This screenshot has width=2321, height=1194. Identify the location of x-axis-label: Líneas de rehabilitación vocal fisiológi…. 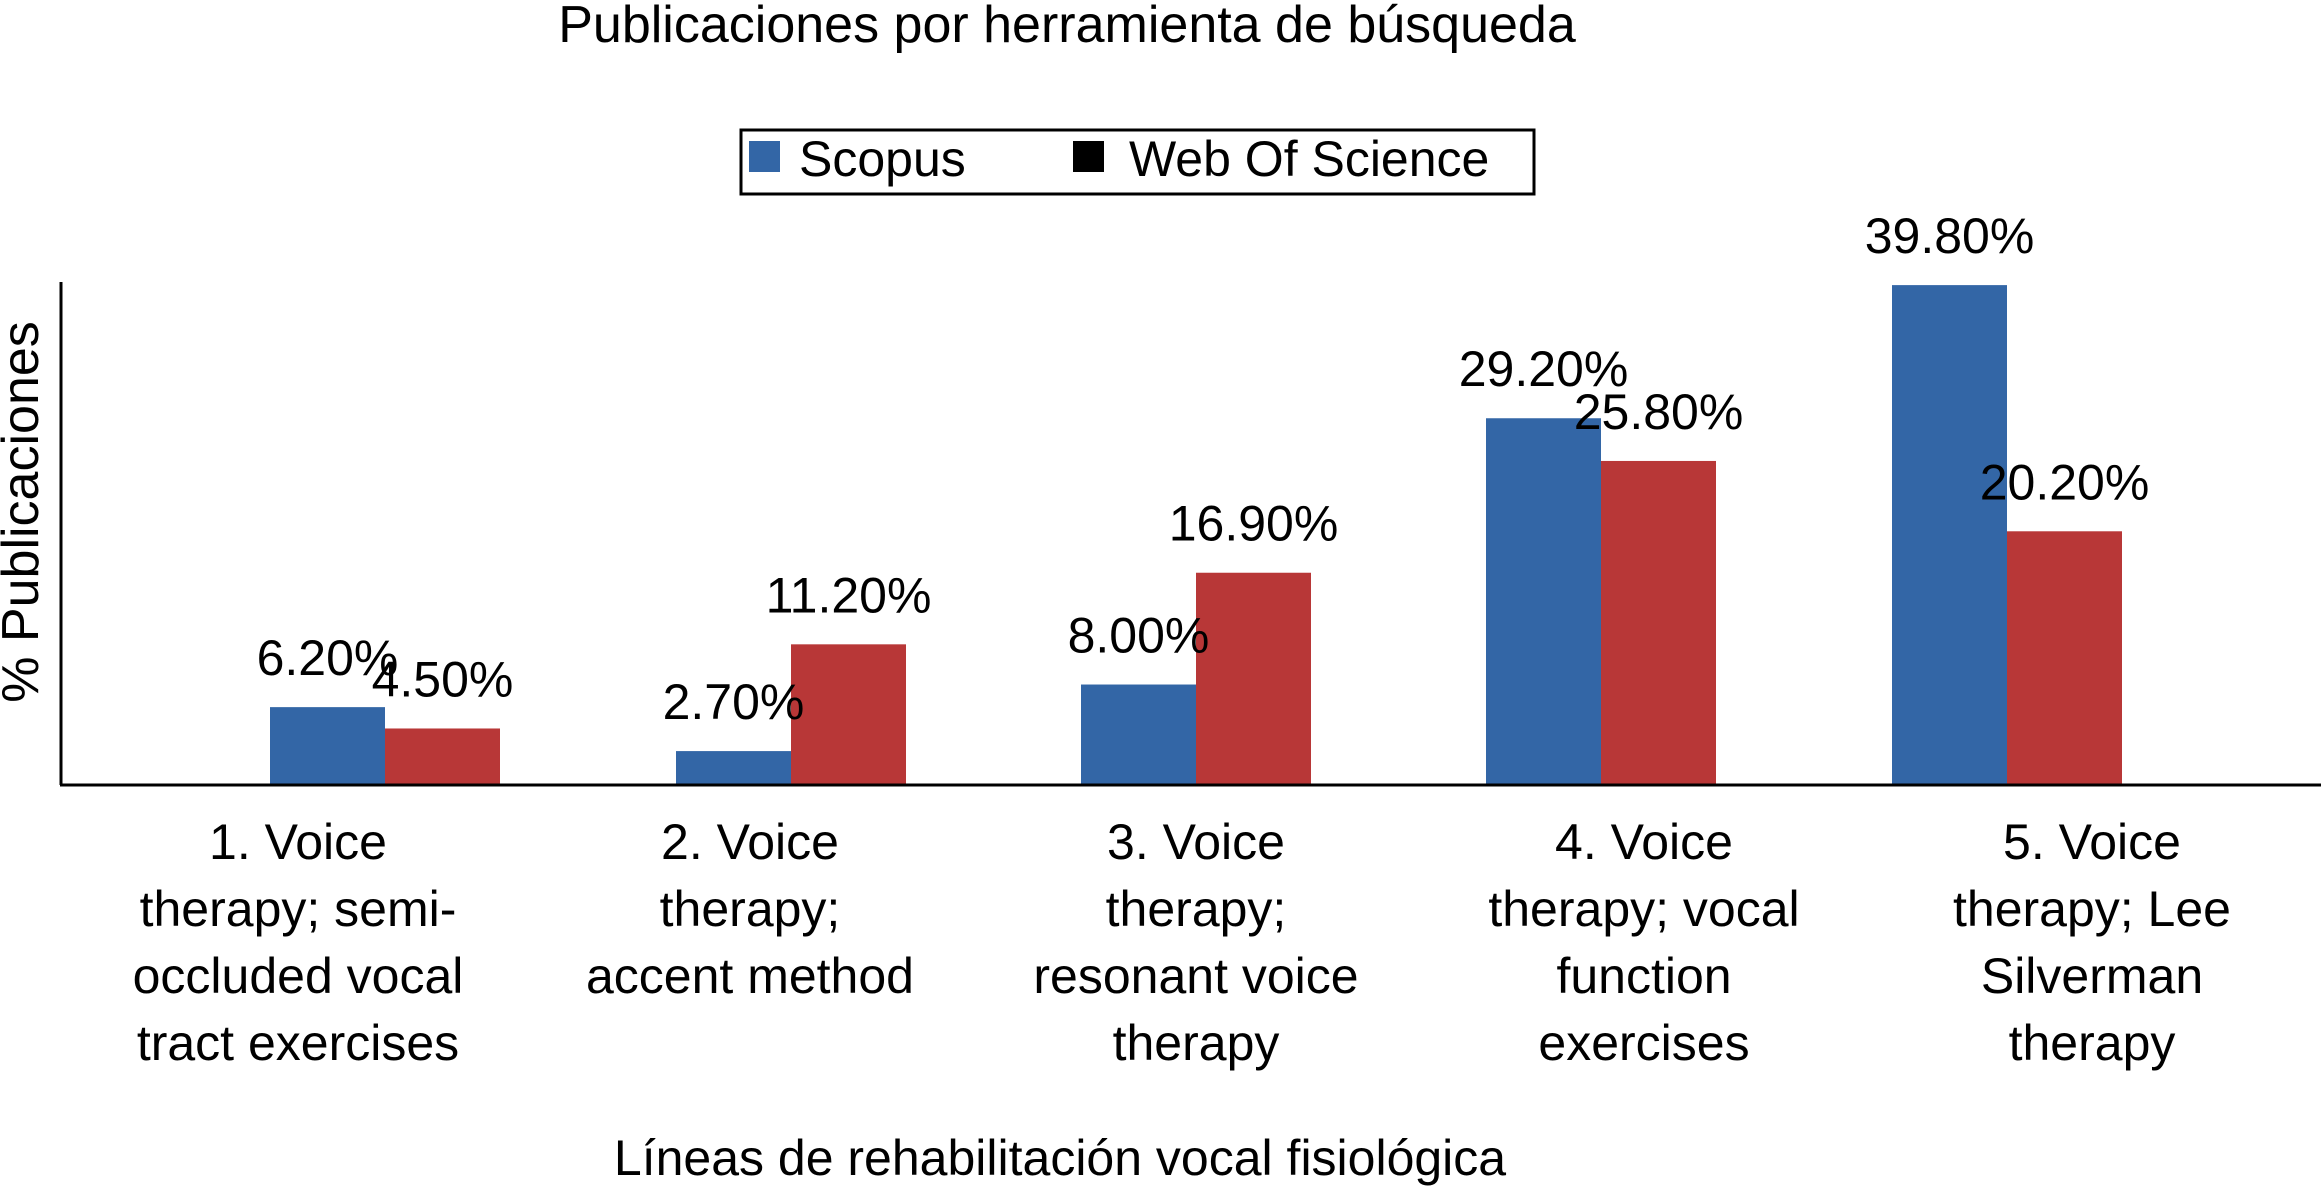
(1060, 1158).